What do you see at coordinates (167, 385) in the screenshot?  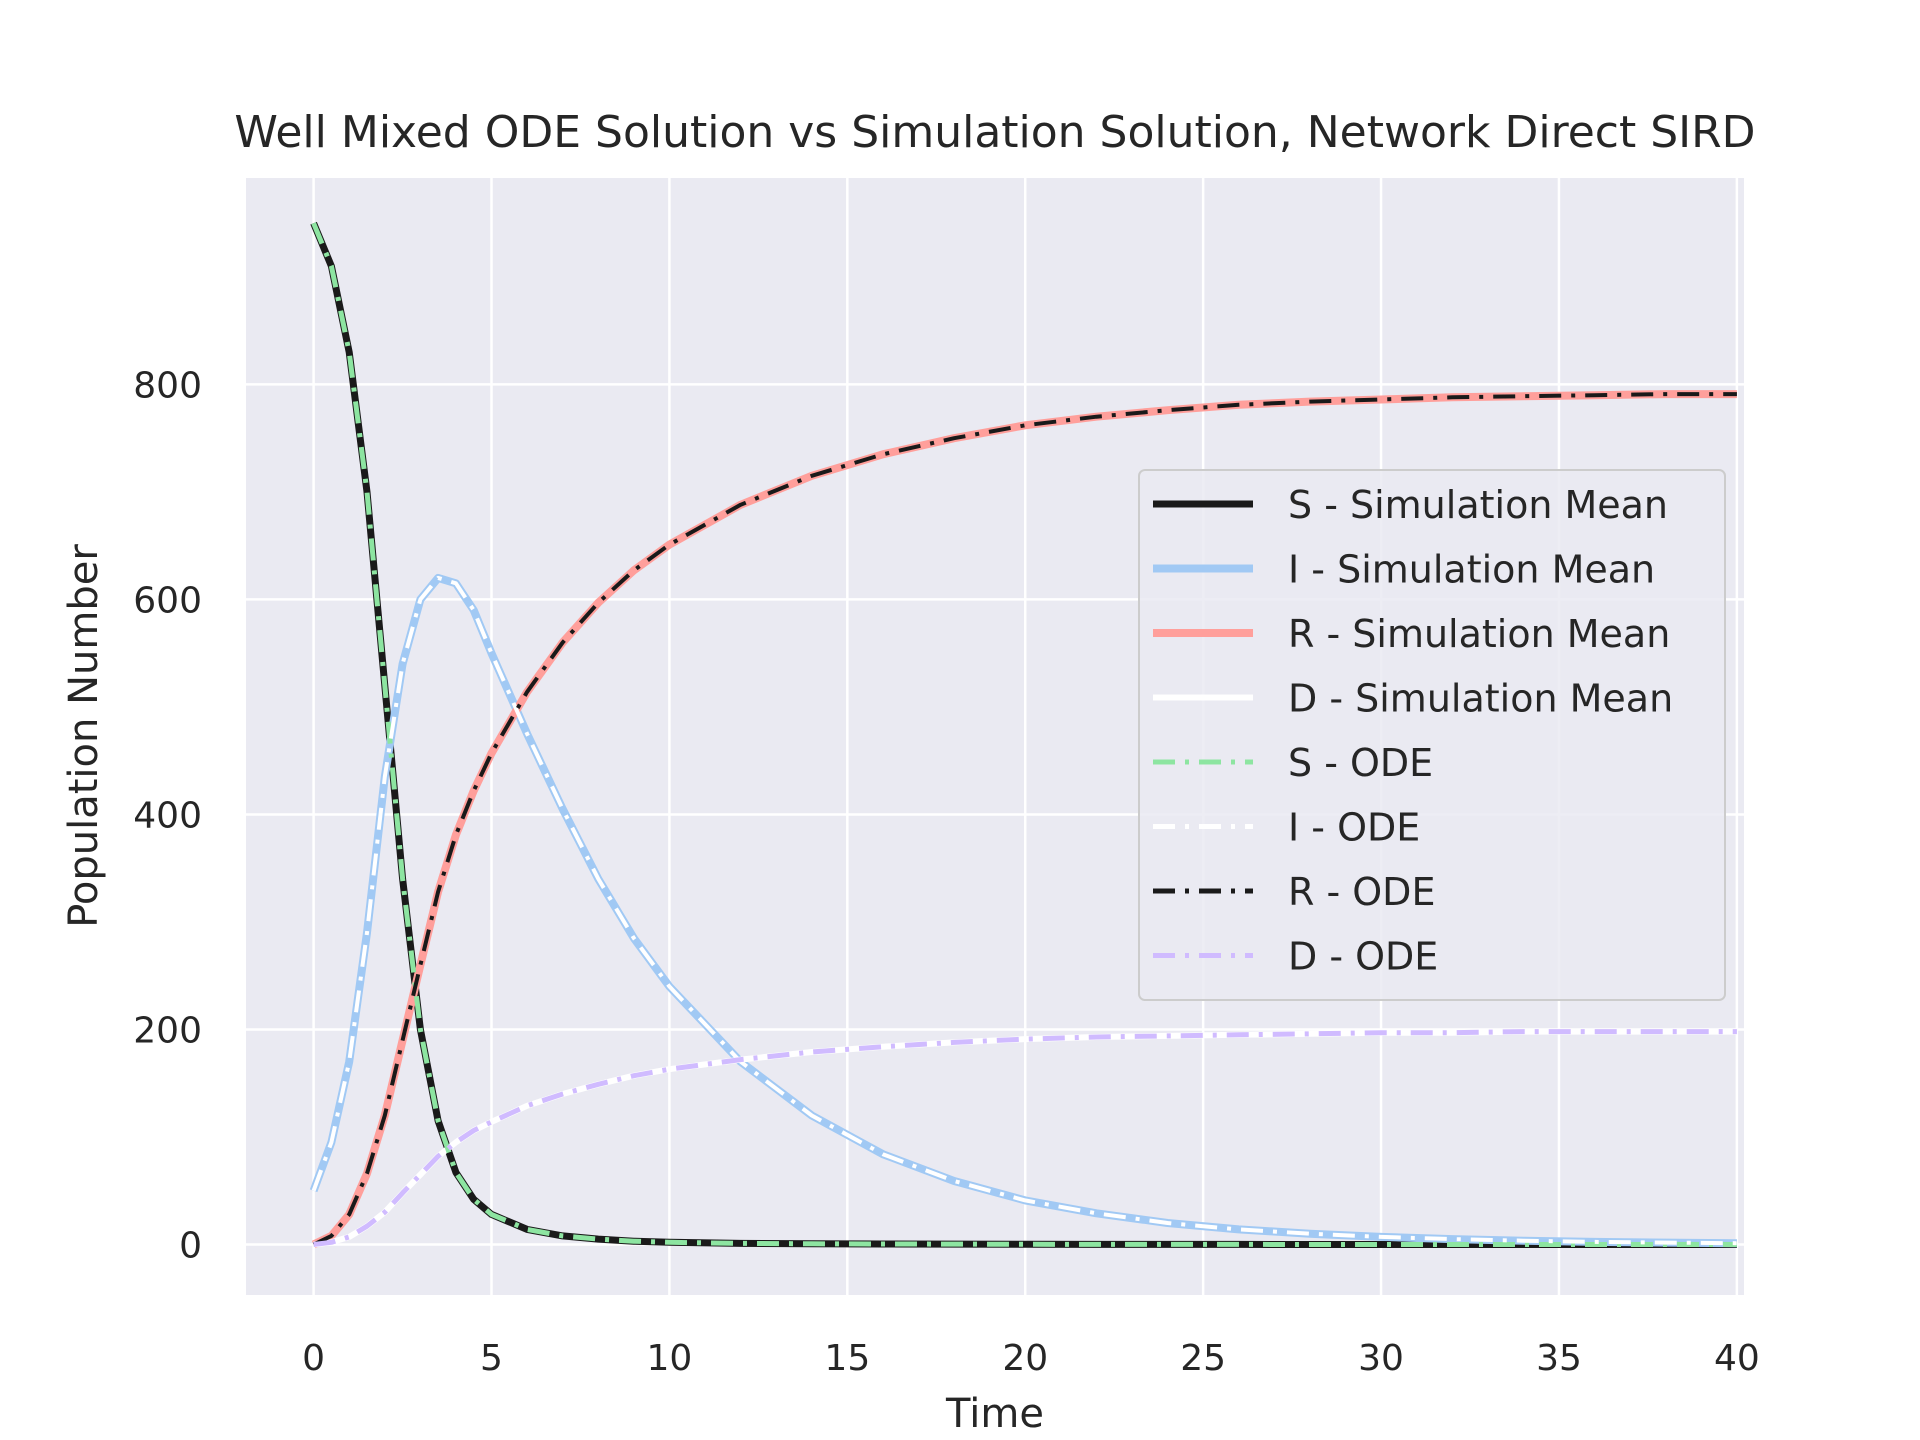 I see `y-tick-label: 800` at bounding box center [167, 385].